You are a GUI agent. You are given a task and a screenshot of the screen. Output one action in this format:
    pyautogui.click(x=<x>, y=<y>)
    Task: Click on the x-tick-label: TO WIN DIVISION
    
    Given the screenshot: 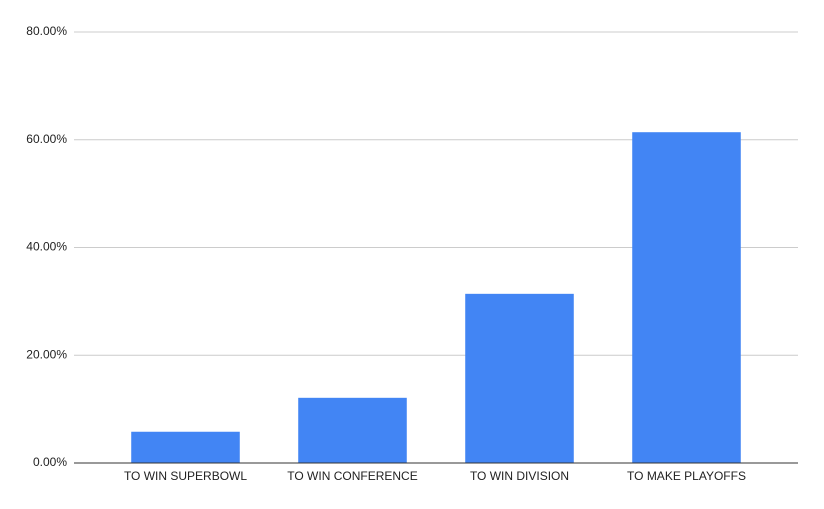 What is the action you would take?
    pyautogui.click(x=519, y=476)
    